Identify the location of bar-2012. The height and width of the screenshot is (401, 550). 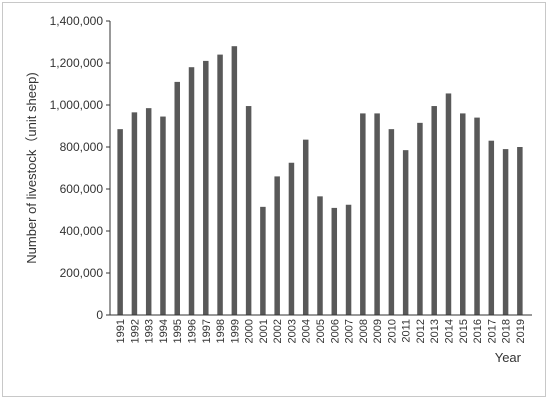
(420, 218).